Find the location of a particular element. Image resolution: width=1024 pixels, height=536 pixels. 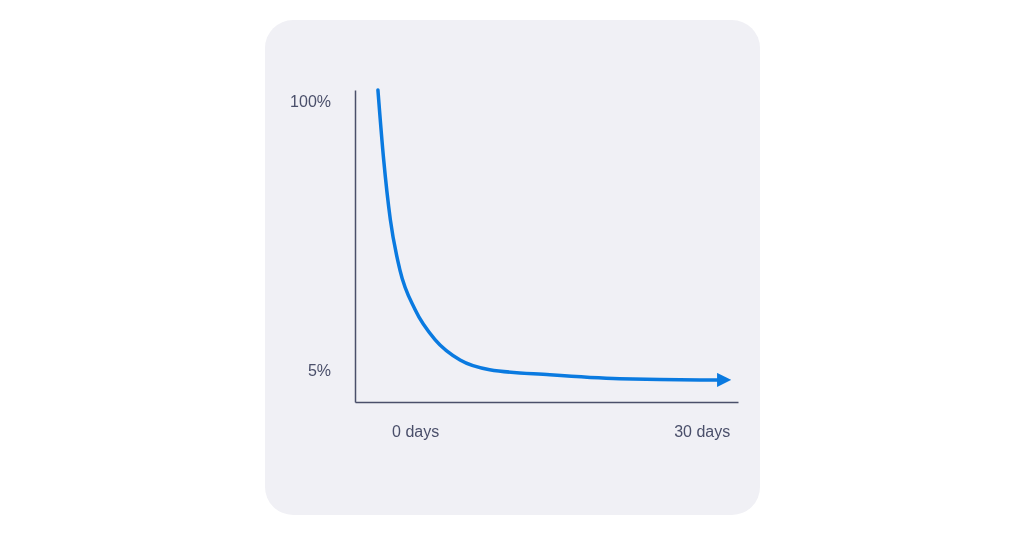

y-tick-label: 100% is located at coordinates (310, 101).